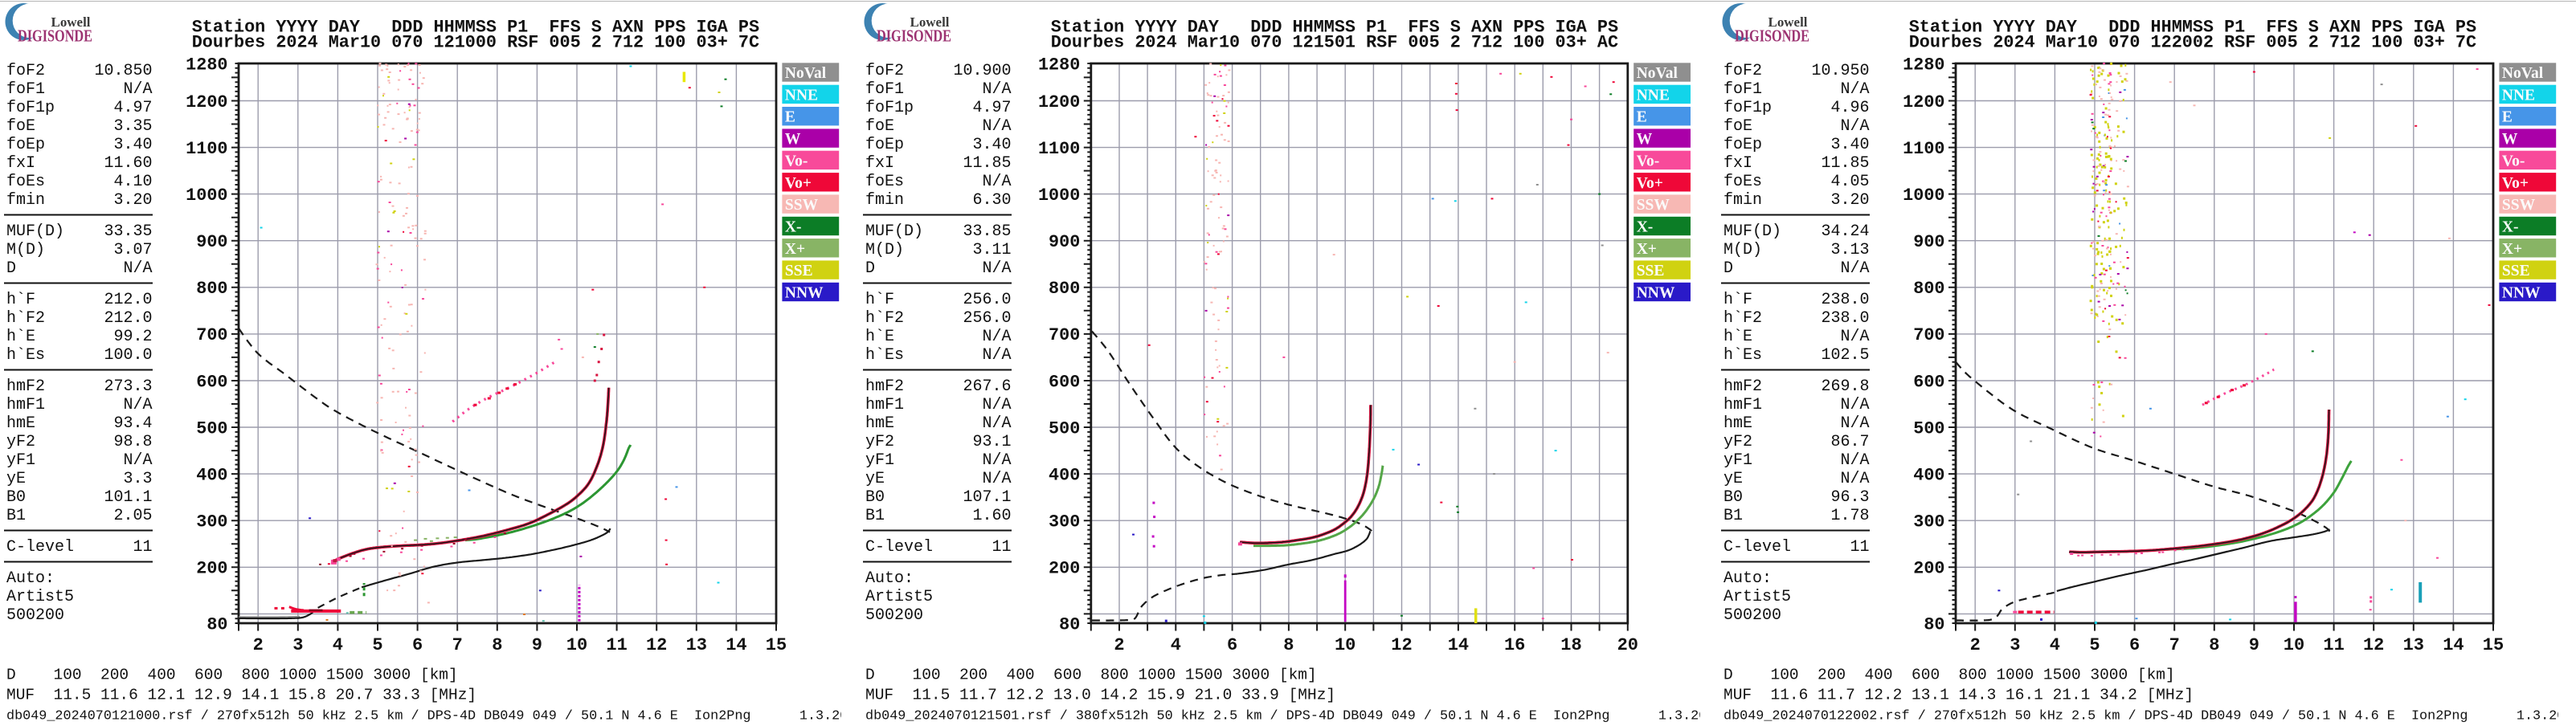  What do you see at coordinates (884, 250) in the screenshot?
I see `svg-text: M(D)` at bounding box center [884, 250].